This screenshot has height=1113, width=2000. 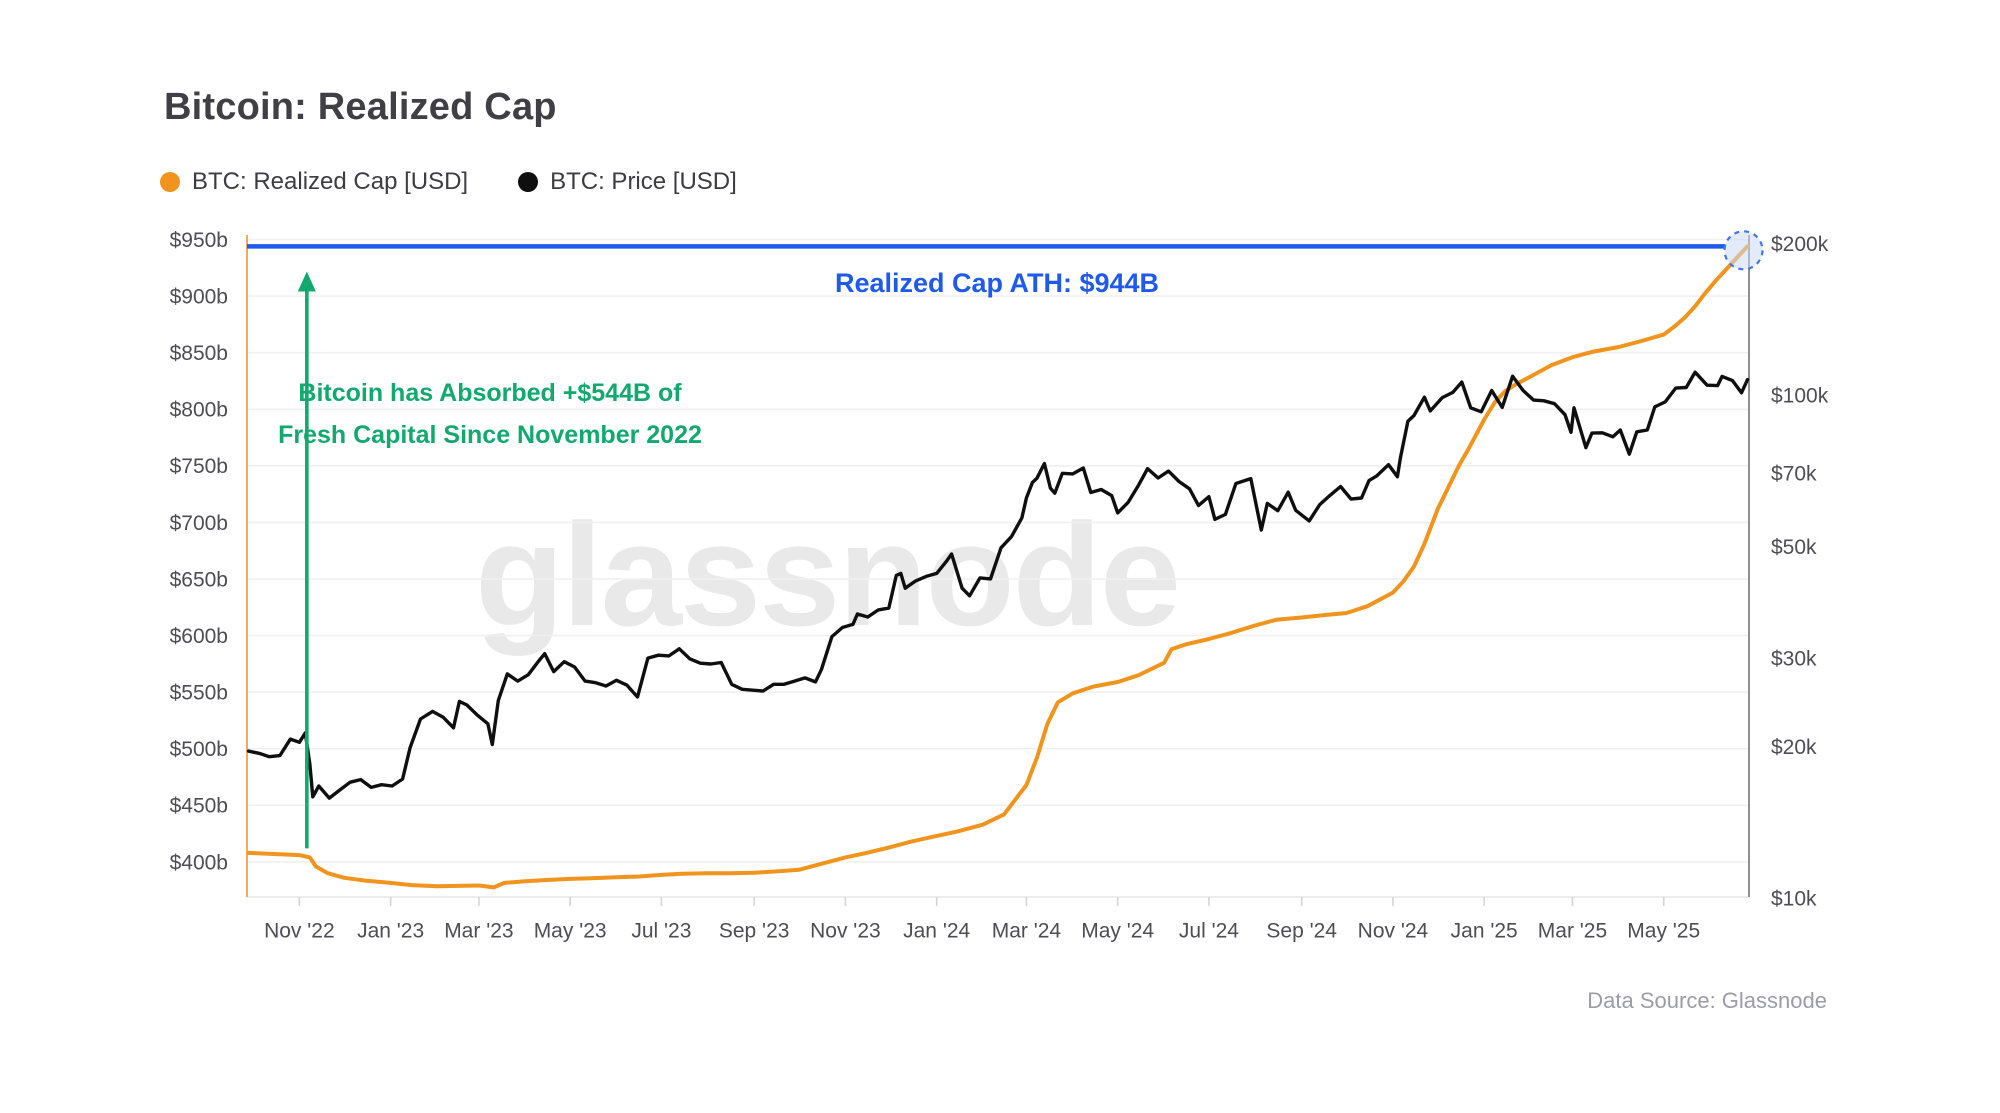 What do you see at coordinates (1794, 747) in the screenshot?
I see `right-axis-tick-label: $20k` at bounding box center [1794, 747].